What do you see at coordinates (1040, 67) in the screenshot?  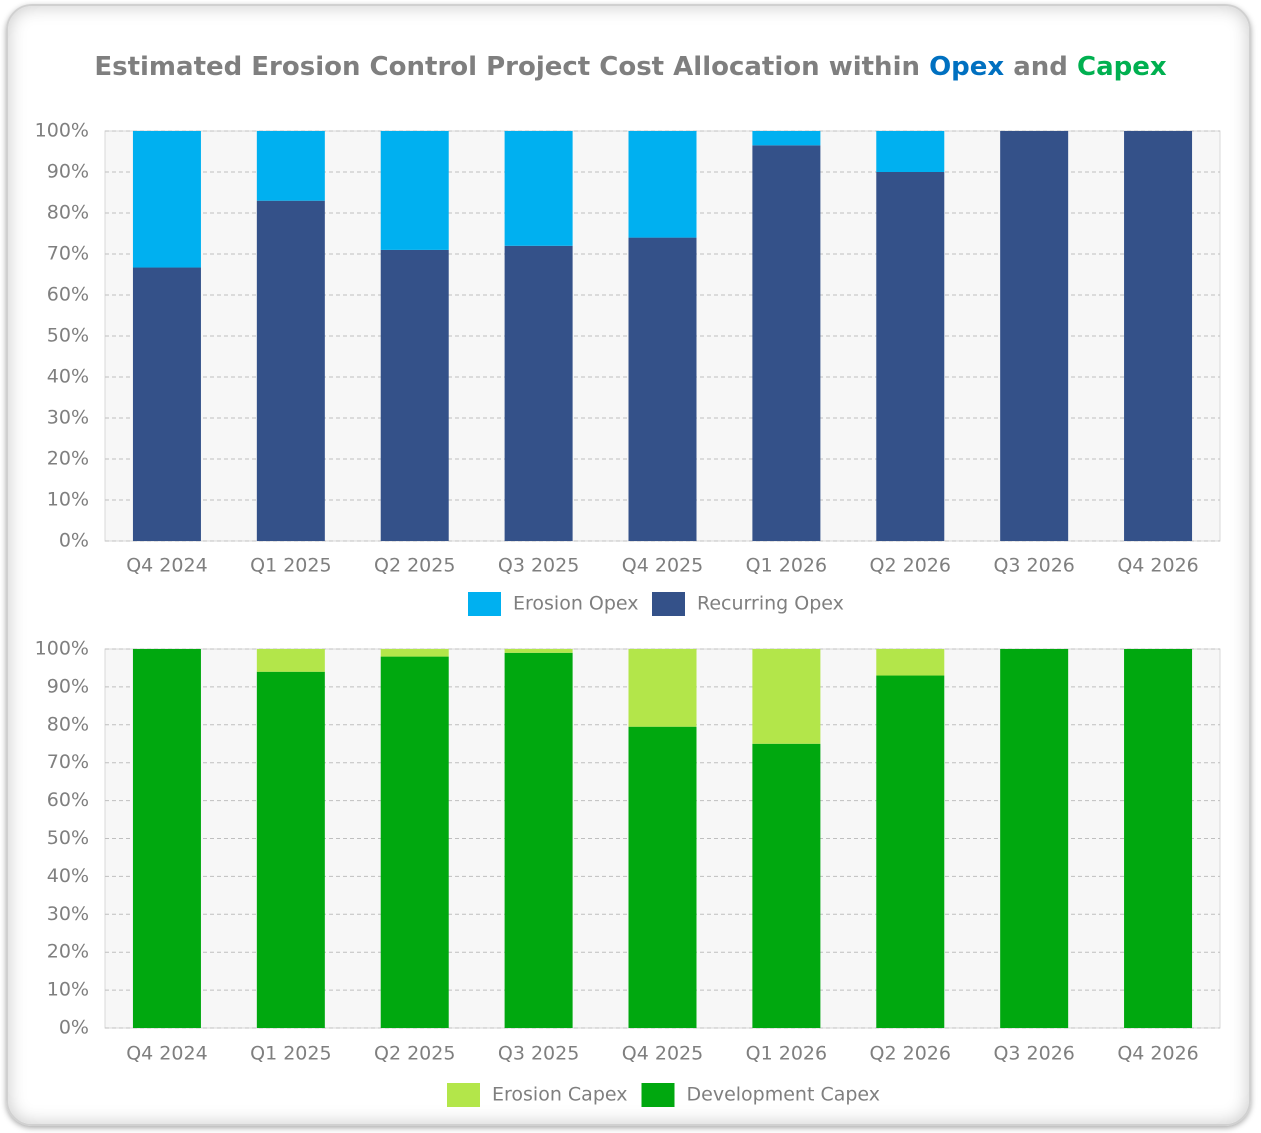 I see `title-and: and` at bounding box center [1040, 67].